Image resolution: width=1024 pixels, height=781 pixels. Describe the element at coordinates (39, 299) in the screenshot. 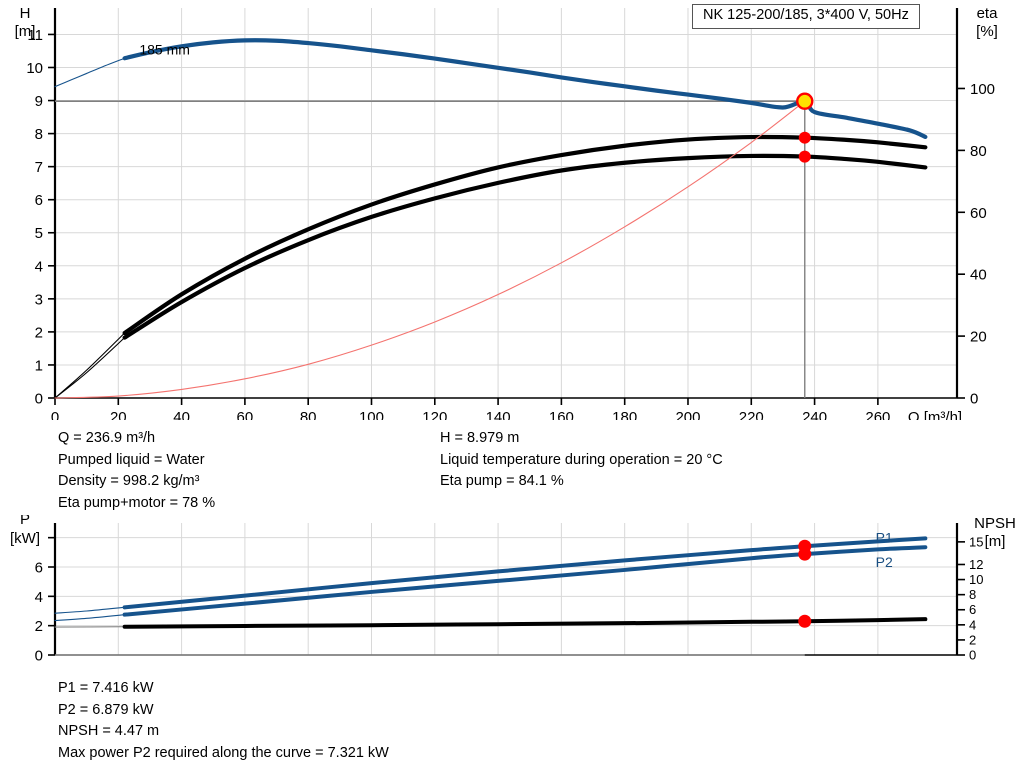

I see `y-tick-label-left: 3` at that location.